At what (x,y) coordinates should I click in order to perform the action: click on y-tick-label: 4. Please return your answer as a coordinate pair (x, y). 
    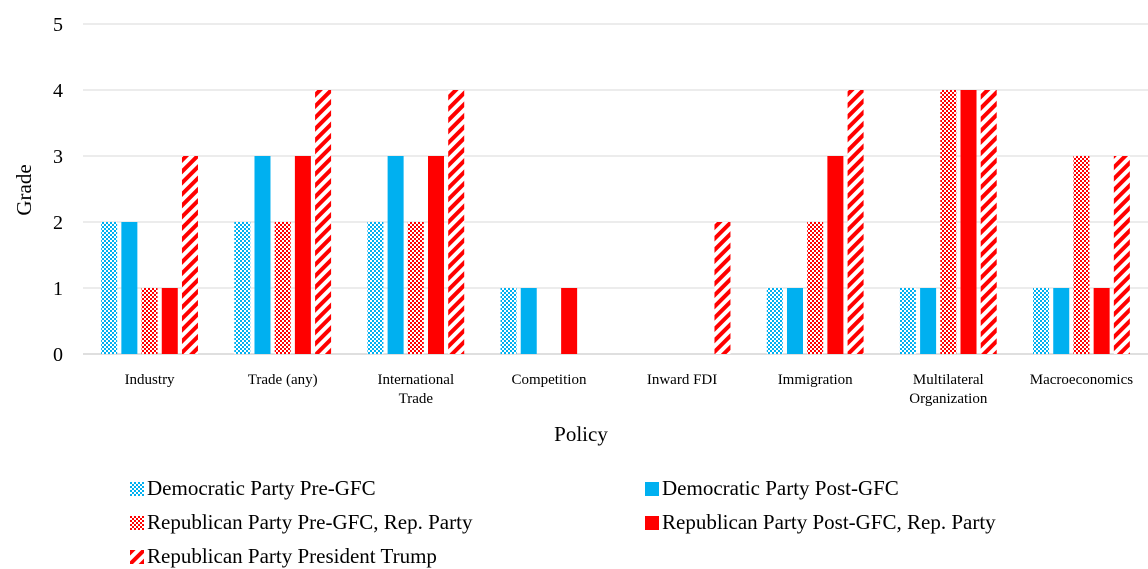
    Looking at the image, I should click on (58, 91).